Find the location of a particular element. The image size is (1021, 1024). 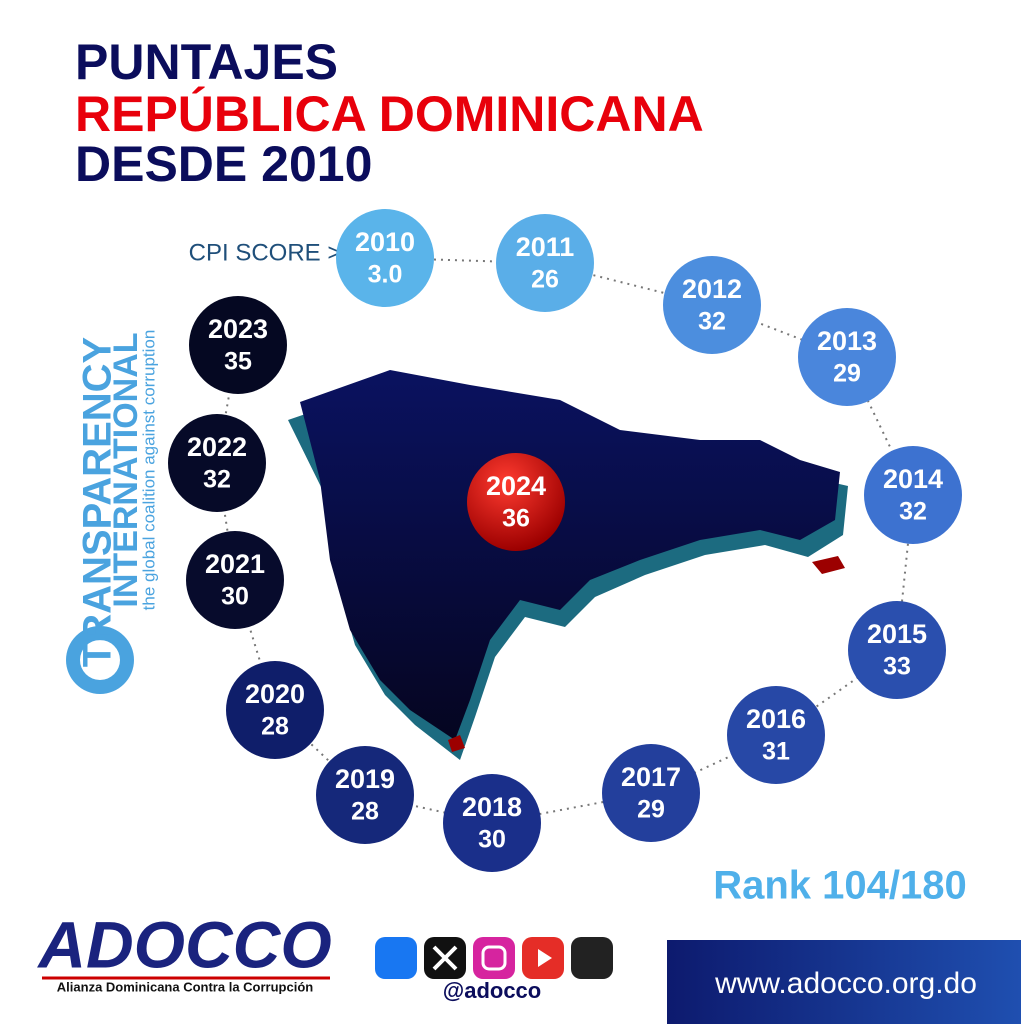

score-item: 2020 28 is located at coordinates (275, 710).